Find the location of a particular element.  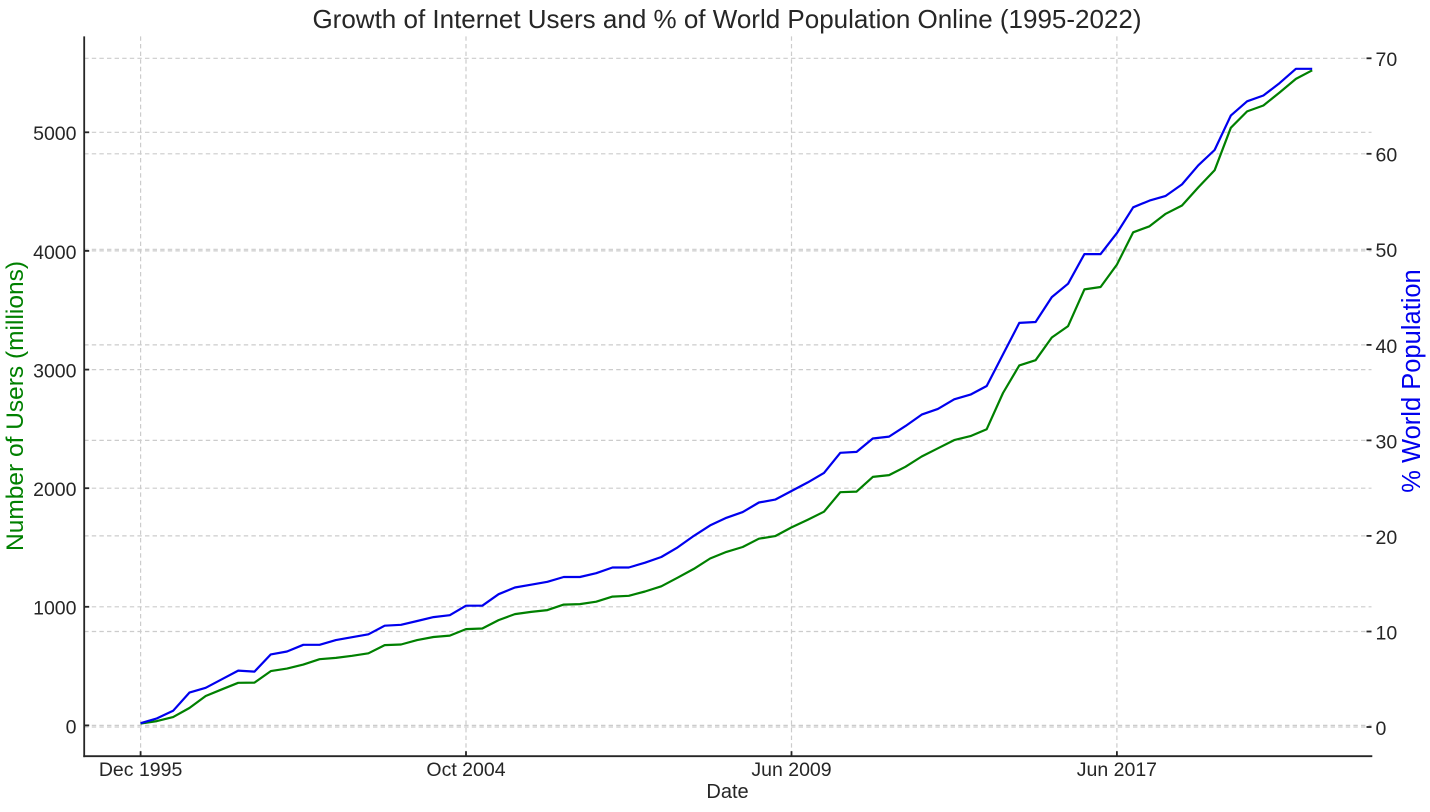

svg-text: % World Population is located at coordinates (1412, 381).